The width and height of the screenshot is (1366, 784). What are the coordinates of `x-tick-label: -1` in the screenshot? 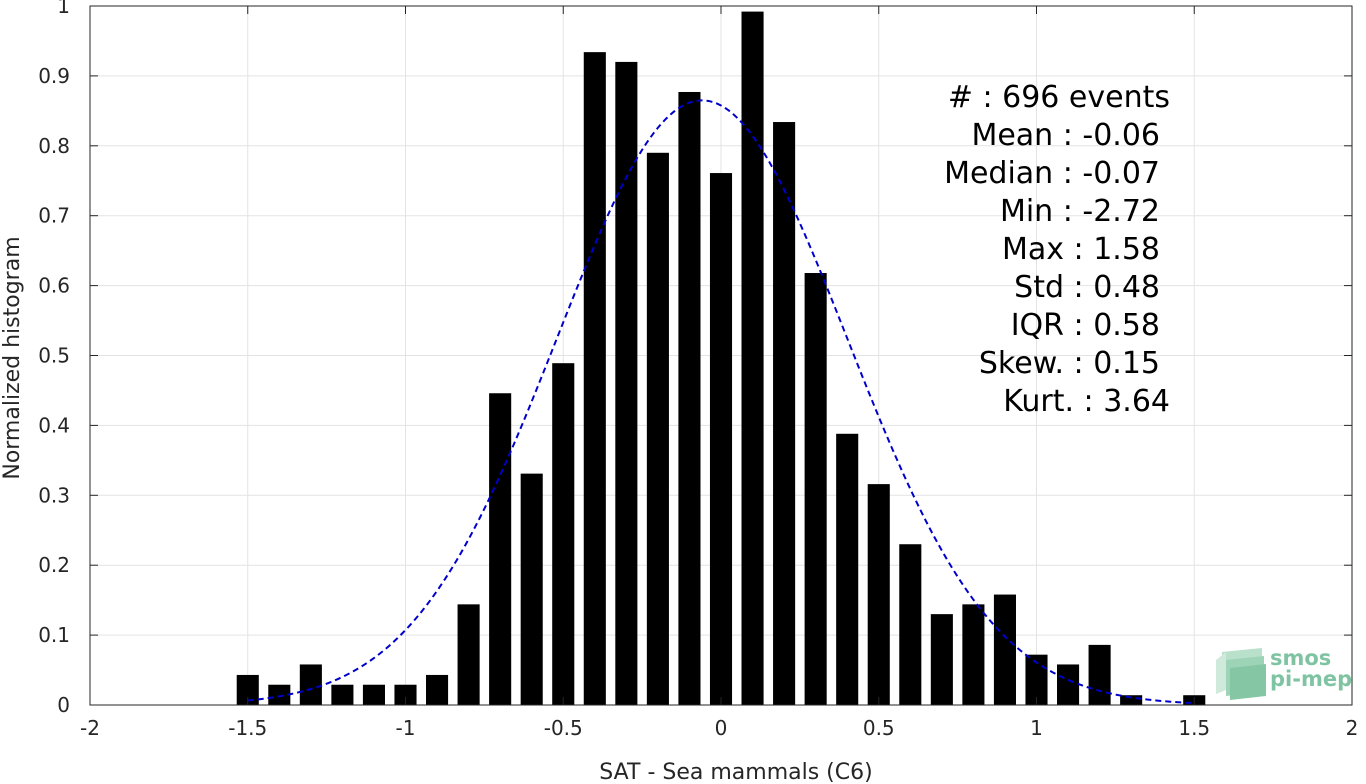 It's located at (406, 728).